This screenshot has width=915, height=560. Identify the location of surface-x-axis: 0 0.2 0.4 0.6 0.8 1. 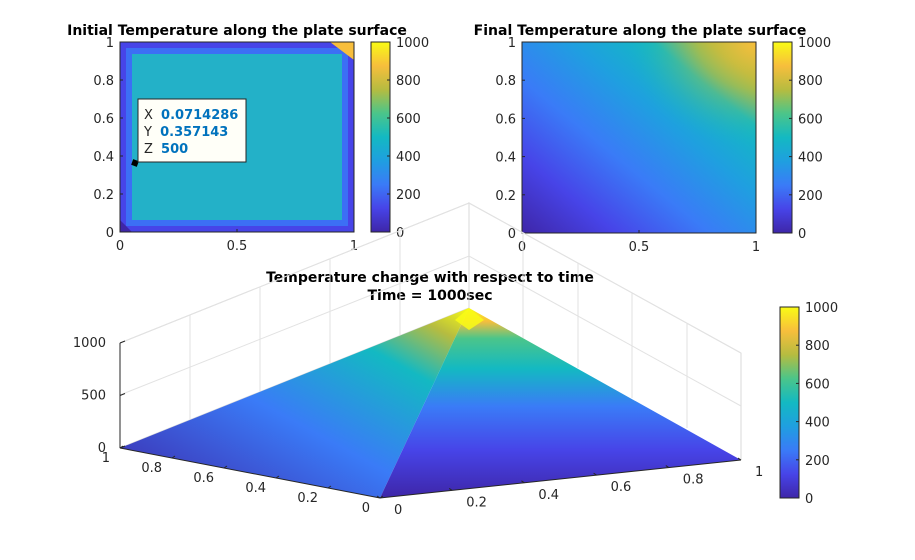
(569, 487).